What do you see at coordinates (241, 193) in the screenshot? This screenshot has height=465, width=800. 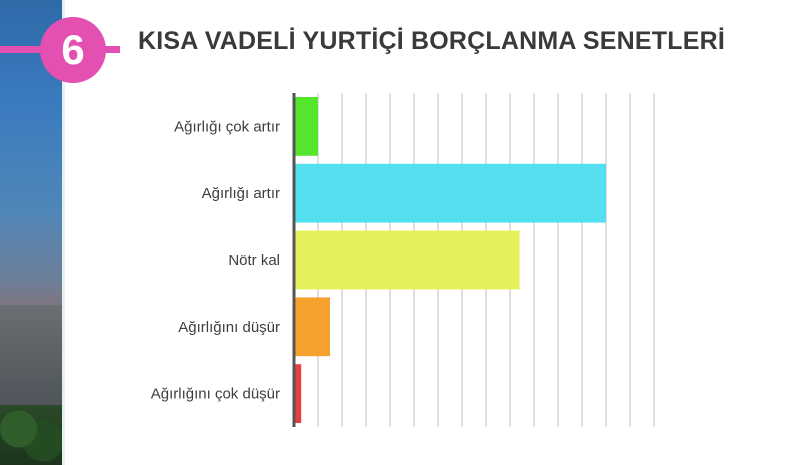 I see `category-label: Ağırlığı artır` at bounding box center [241, 193].